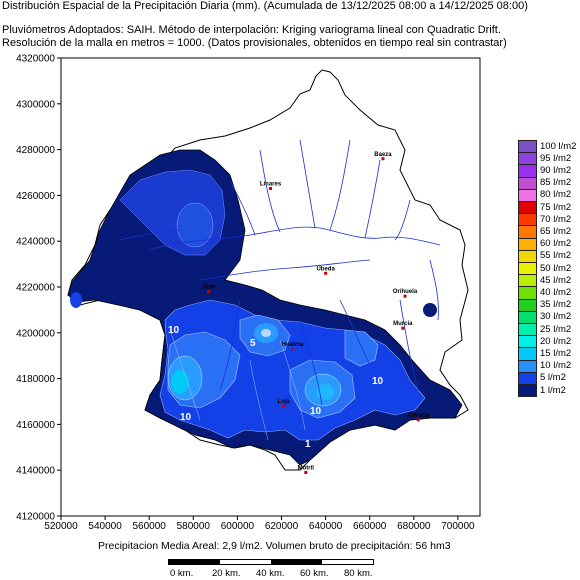  I want to click on legend-label: 15 l/m2, so click(556, 353).